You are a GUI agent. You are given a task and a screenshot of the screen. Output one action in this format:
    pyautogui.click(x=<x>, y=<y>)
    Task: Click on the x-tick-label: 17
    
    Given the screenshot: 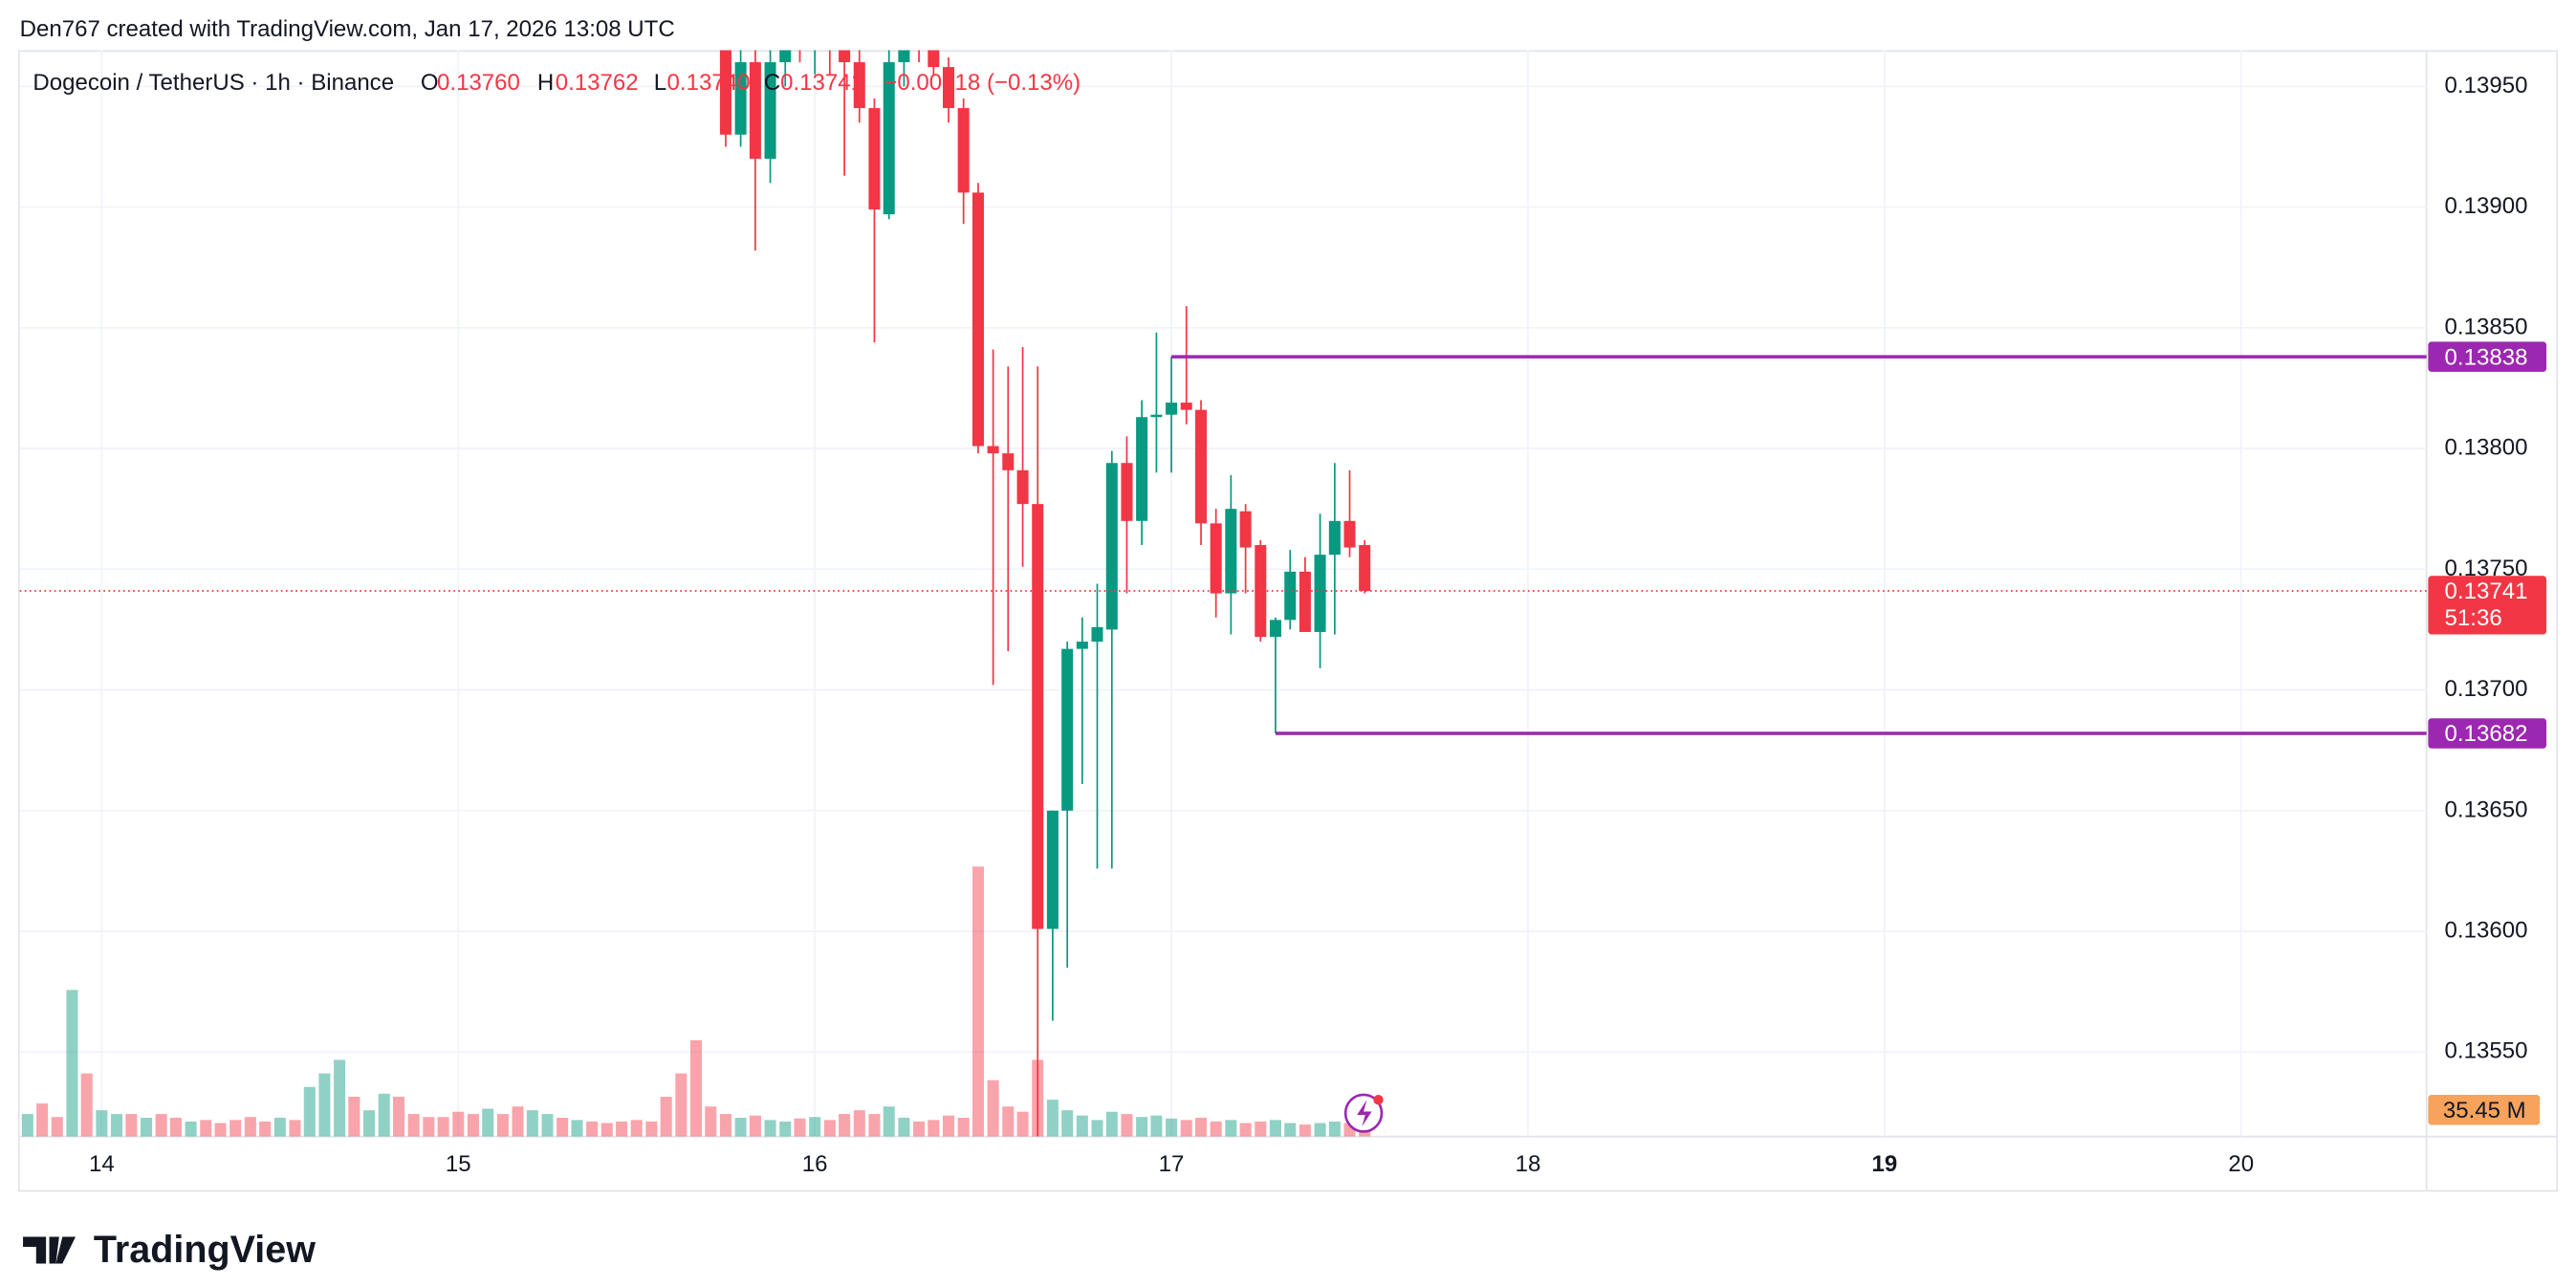 What is the action you would take?
    pyautogui.click(x=1172, y=1164)
    